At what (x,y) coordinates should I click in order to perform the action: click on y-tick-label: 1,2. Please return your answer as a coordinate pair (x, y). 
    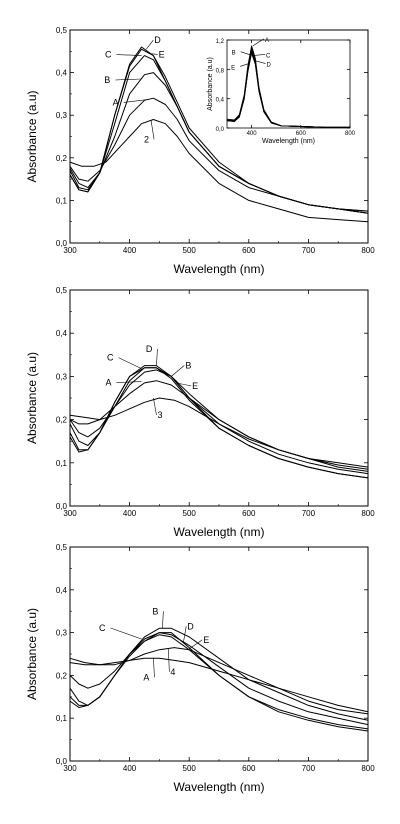
    Looking at the image, I should click on (220, 42).